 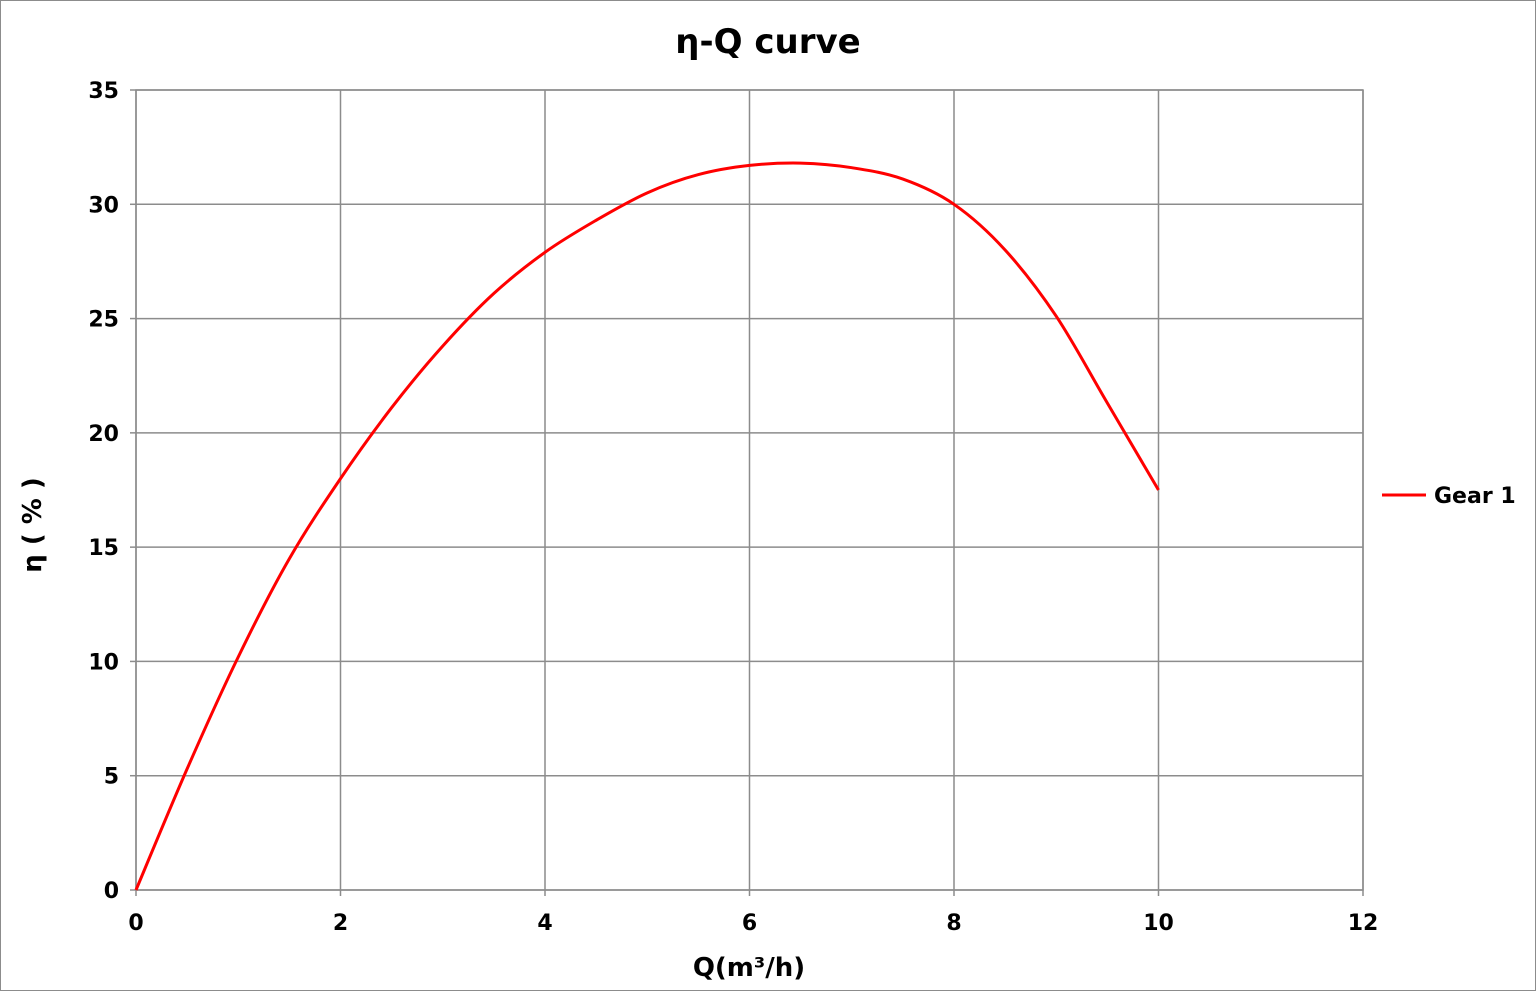 What do you see at coordinates (103, 434) in the screenshot?
I see `y-tick-label-20: 20` at bounding box center [103, 434].